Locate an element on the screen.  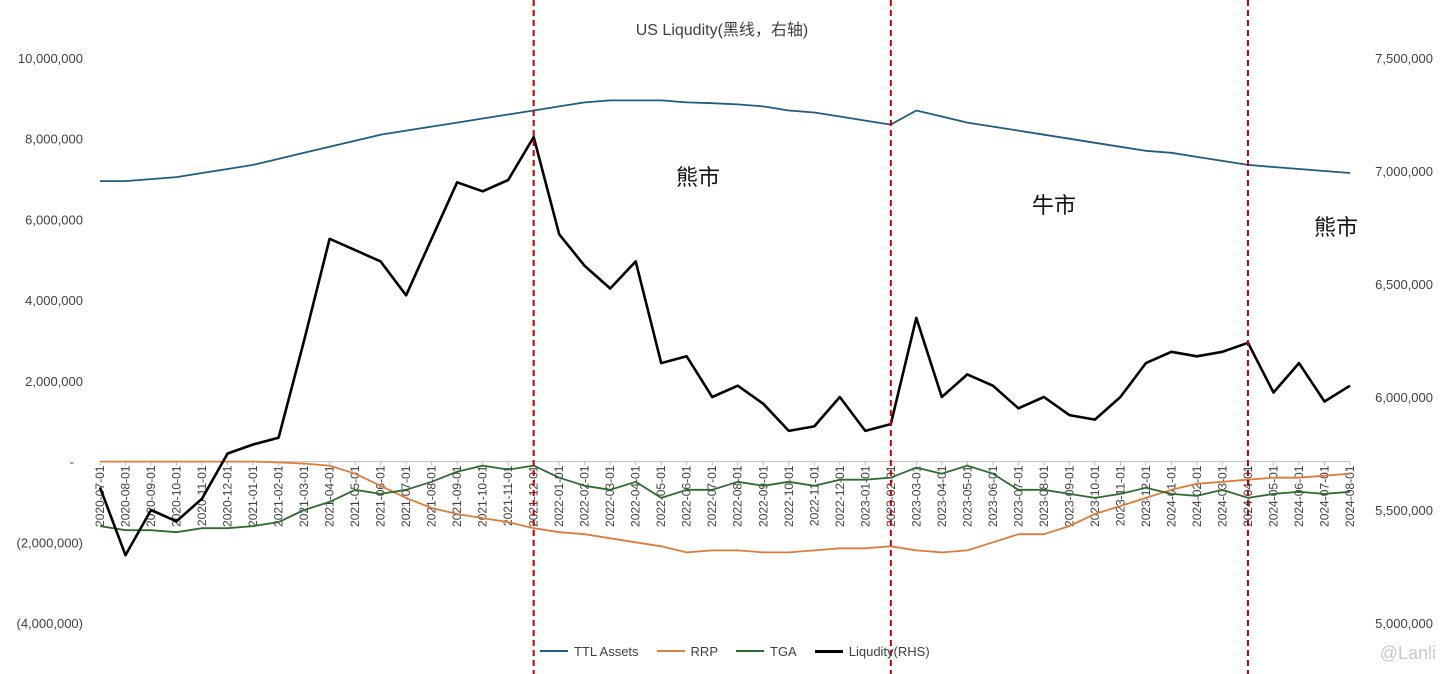
right-tick-label: 5,500,000 is located at coordinates (1404, 510).